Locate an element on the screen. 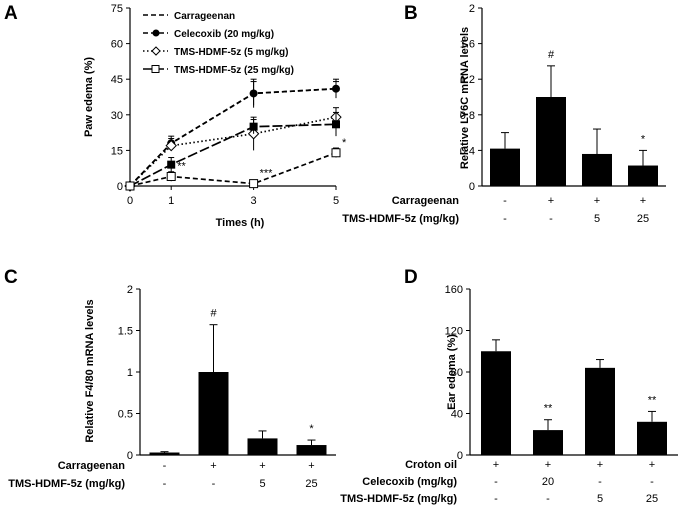 Image resolution: width=699 pixels, height=509 pixels. legend-label-tms25: TMS-HDMF-5z (25 mg/kg) is located at coordinates (234, 70).